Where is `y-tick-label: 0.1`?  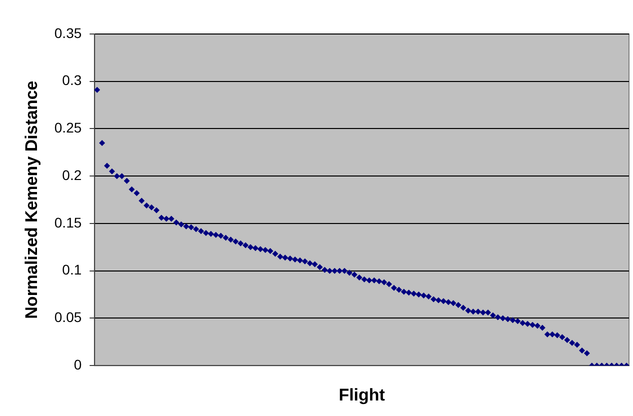
y-tick-label: 0.1 is located at coordinates (72, 270).